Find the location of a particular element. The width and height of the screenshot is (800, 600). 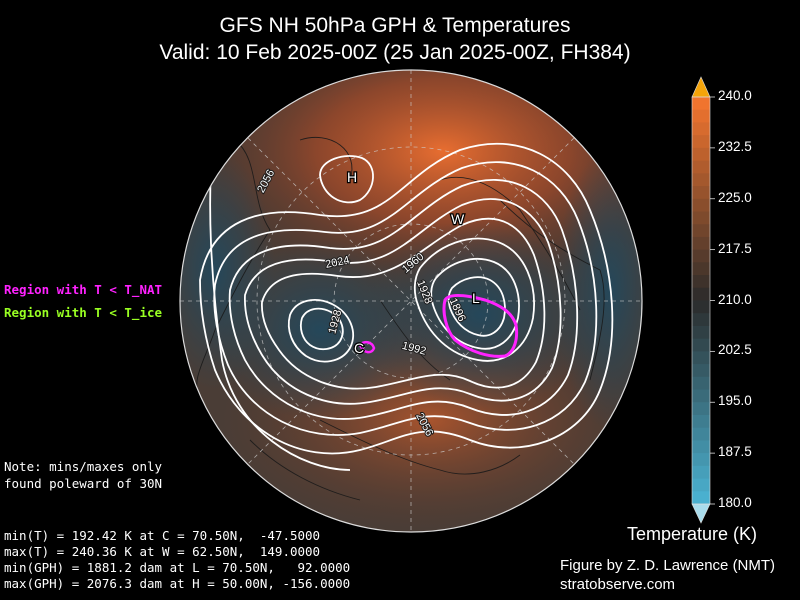

figure-title-line-1: GFS NH 50hPa GPH & Temperatures is located at coordinates (395, 25).